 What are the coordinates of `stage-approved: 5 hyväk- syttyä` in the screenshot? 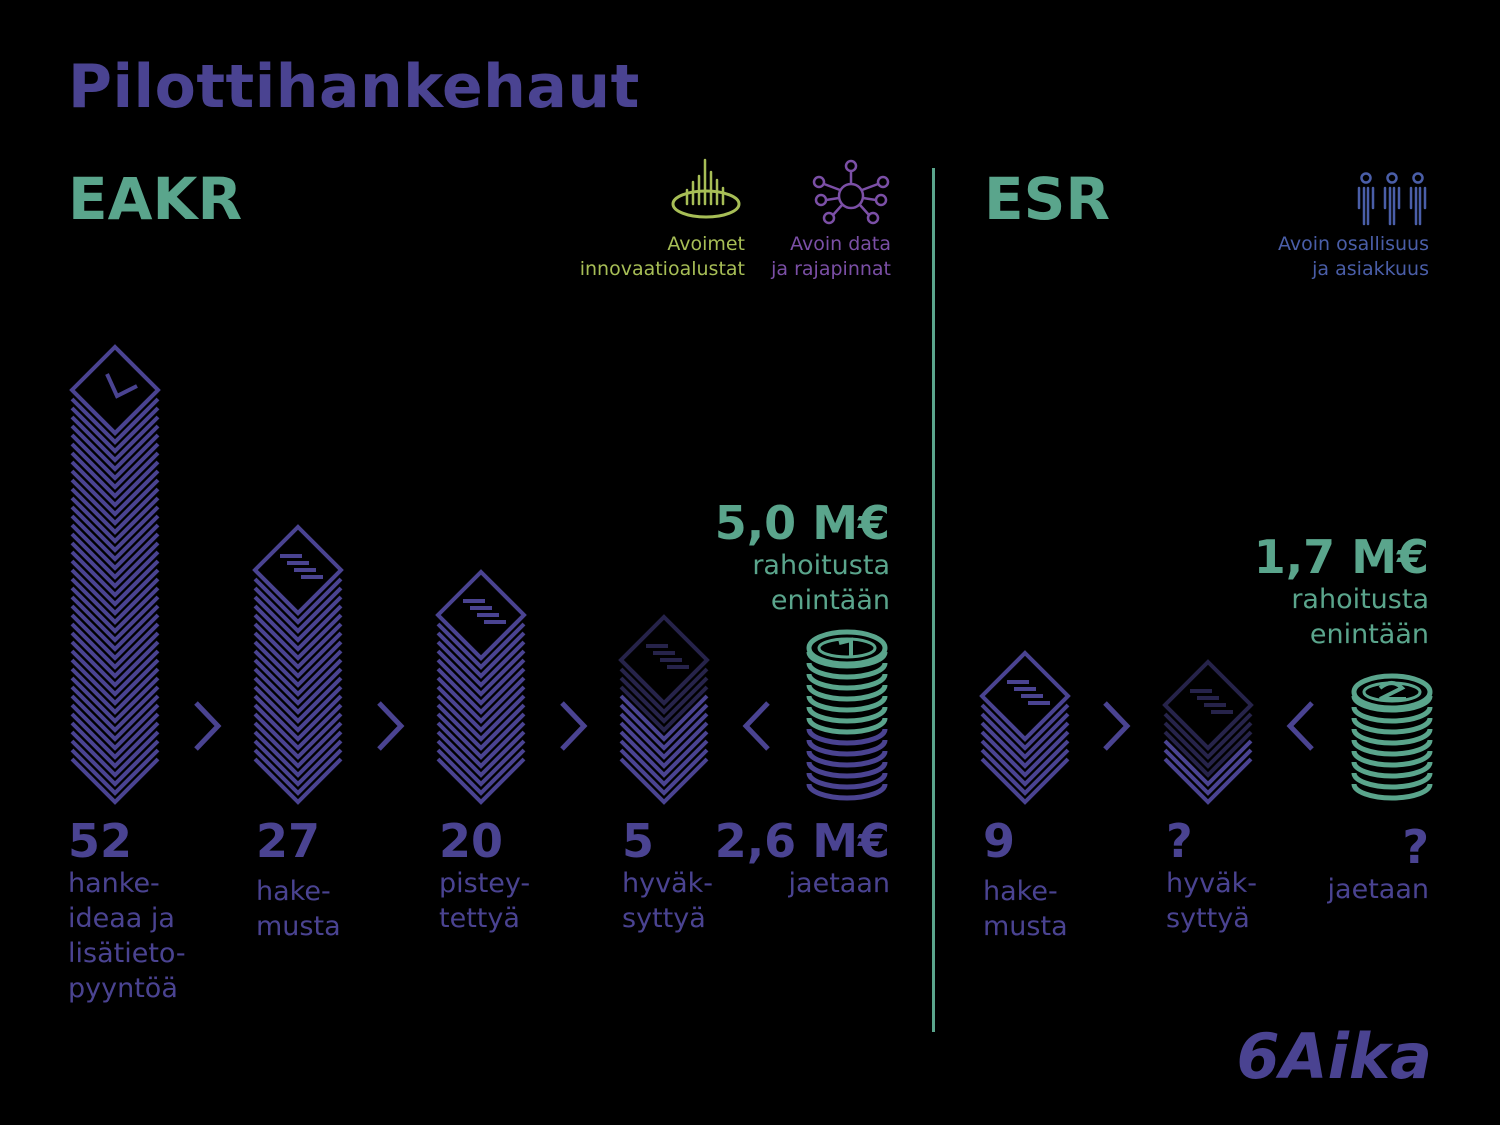 It's located at (667, 876).